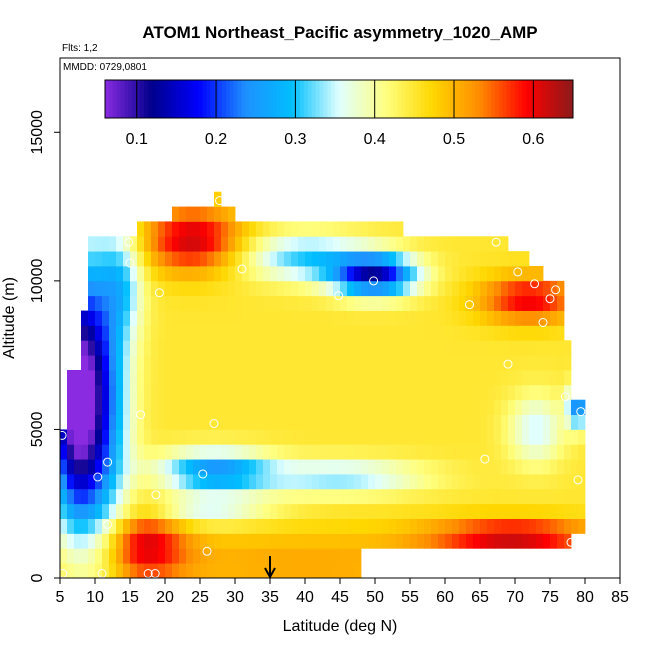 This screenshot has width=650, height=650. What do you see at coordinates (200, 597) in the screenshot?
I see `x-tick-label: 25` at bounding box center [200, 597].